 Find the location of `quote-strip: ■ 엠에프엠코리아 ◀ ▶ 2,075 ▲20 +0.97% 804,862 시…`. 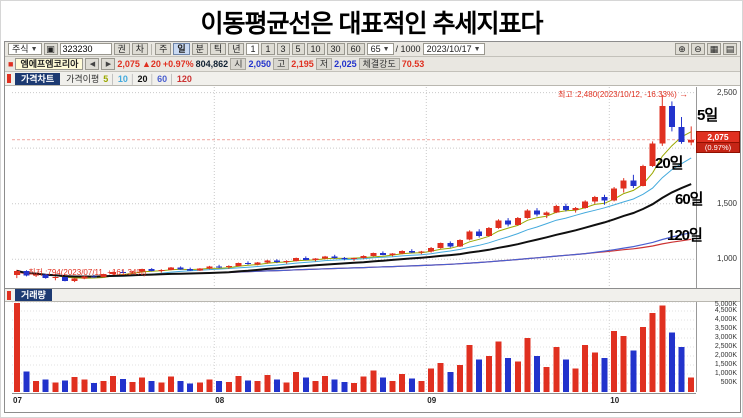

quote-strip: ■ 엠에프엠코리아 ◀ ▶ 2,075 ▲20 +0.97% 804,862 시… is located at coordinates (372, 64).